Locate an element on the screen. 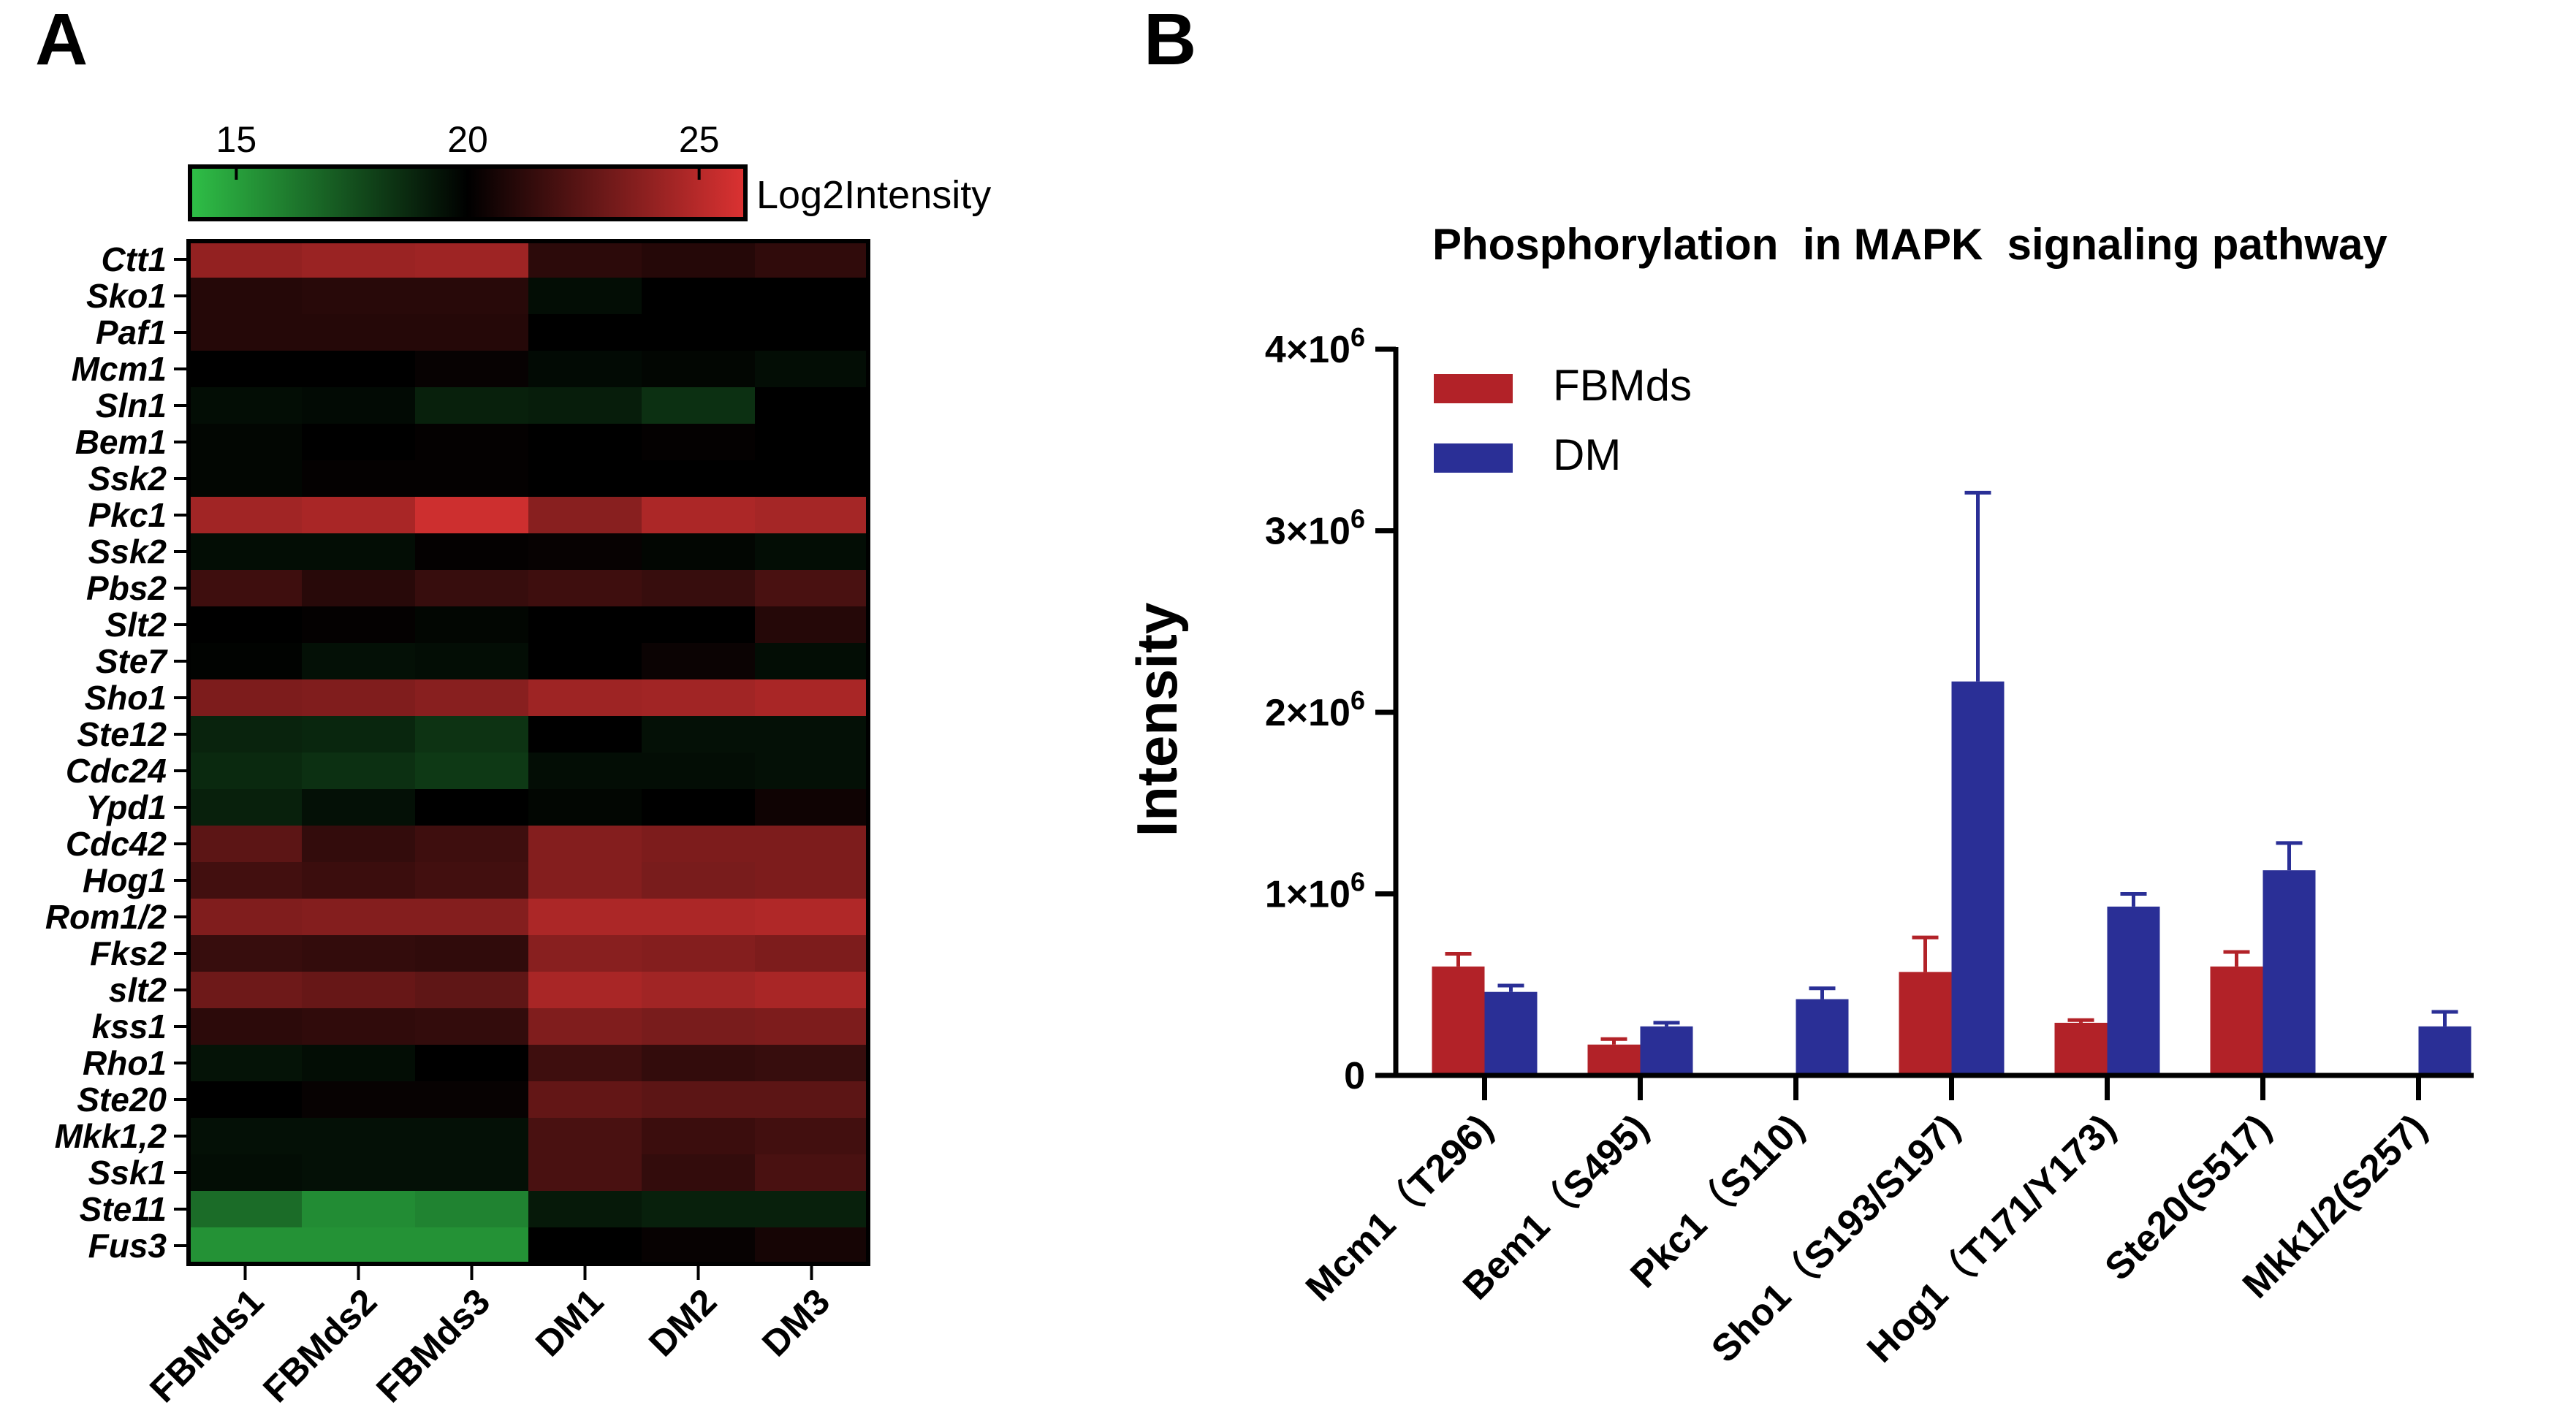 The image size is (2576, 1421). row-label: Fus3 is located at coordinates (128, 1246).